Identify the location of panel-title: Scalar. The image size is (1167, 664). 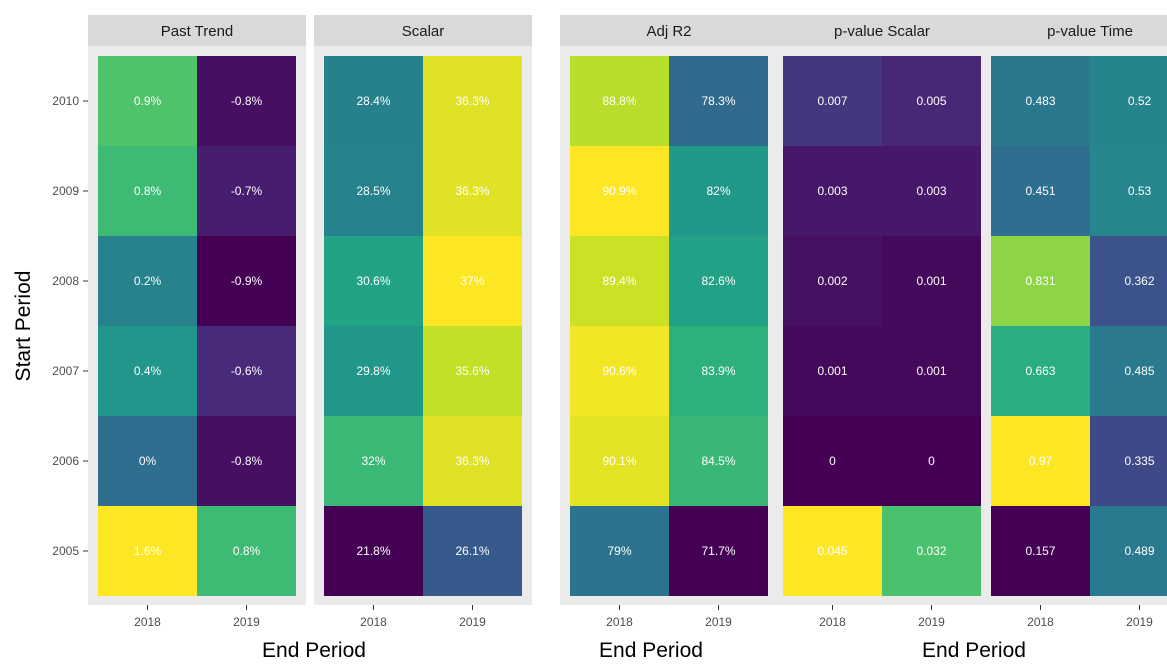
(423, 31).